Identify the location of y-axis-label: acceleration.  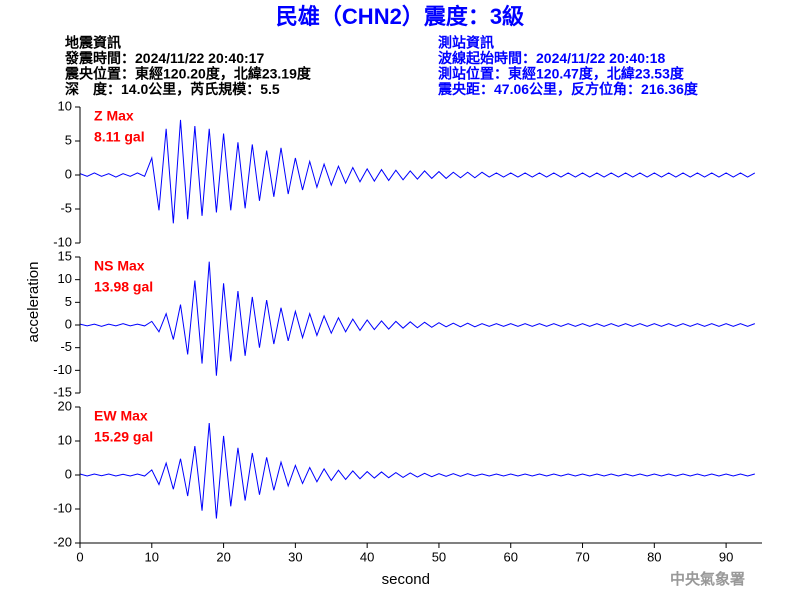
(33, 302).